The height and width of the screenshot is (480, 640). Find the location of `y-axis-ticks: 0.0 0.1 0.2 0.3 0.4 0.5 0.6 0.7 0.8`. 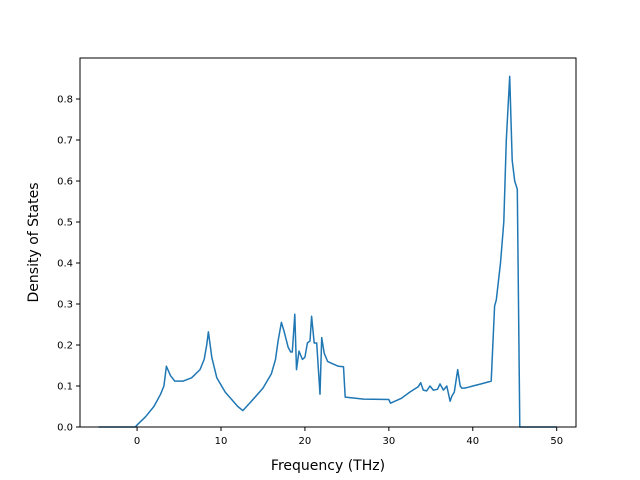

y-axis-ticks: 0.0 0.1 0.2 0.3 0.4 0.5 0.6 0.7 0.8 is located at coordinates (68, 264).